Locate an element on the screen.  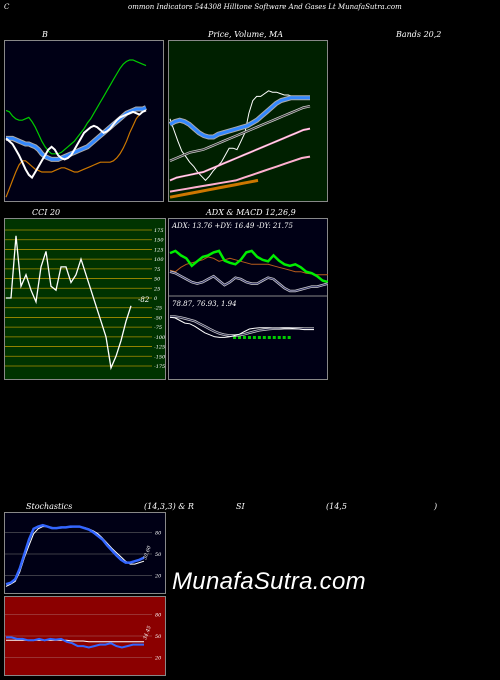
stoch-tick-label: 80 is located at coordinates (158, 533).